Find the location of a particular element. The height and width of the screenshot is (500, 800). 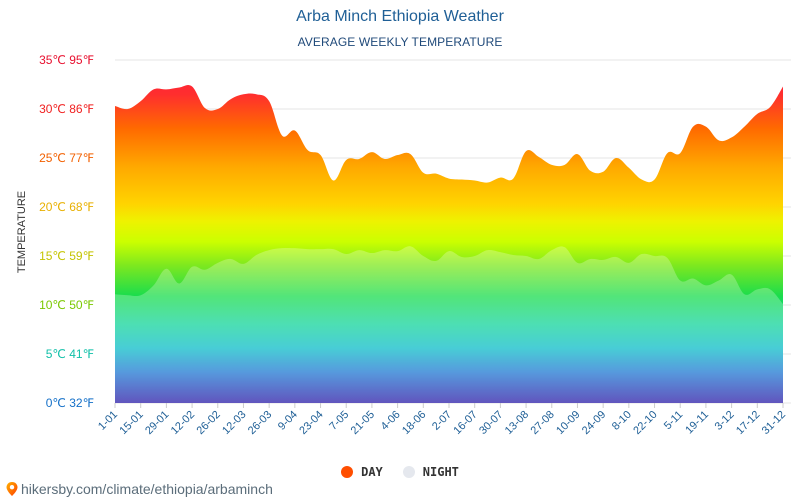

x-tick-label: 29-01 is located at coordinates (157, 423).